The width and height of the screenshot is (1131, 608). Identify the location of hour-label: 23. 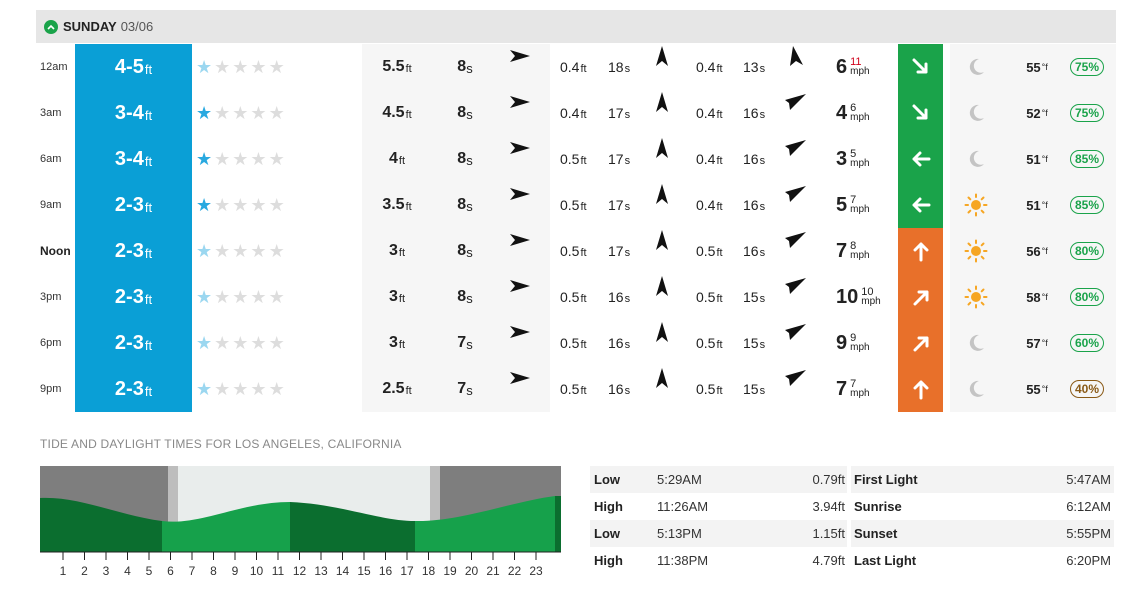
(536, 571).